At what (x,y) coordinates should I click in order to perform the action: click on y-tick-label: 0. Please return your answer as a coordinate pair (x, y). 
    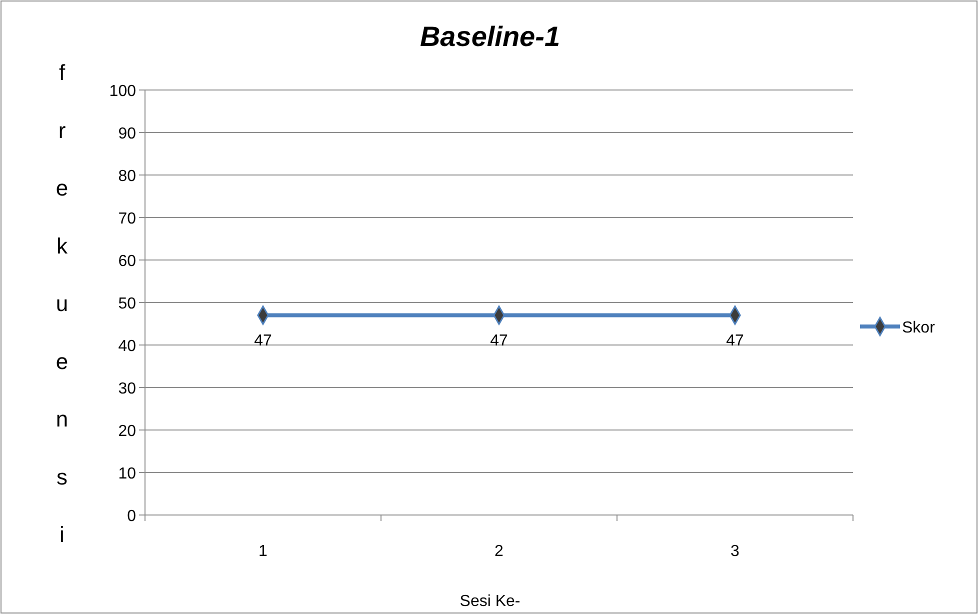
    Looking at the image, I should click on (131, 516).